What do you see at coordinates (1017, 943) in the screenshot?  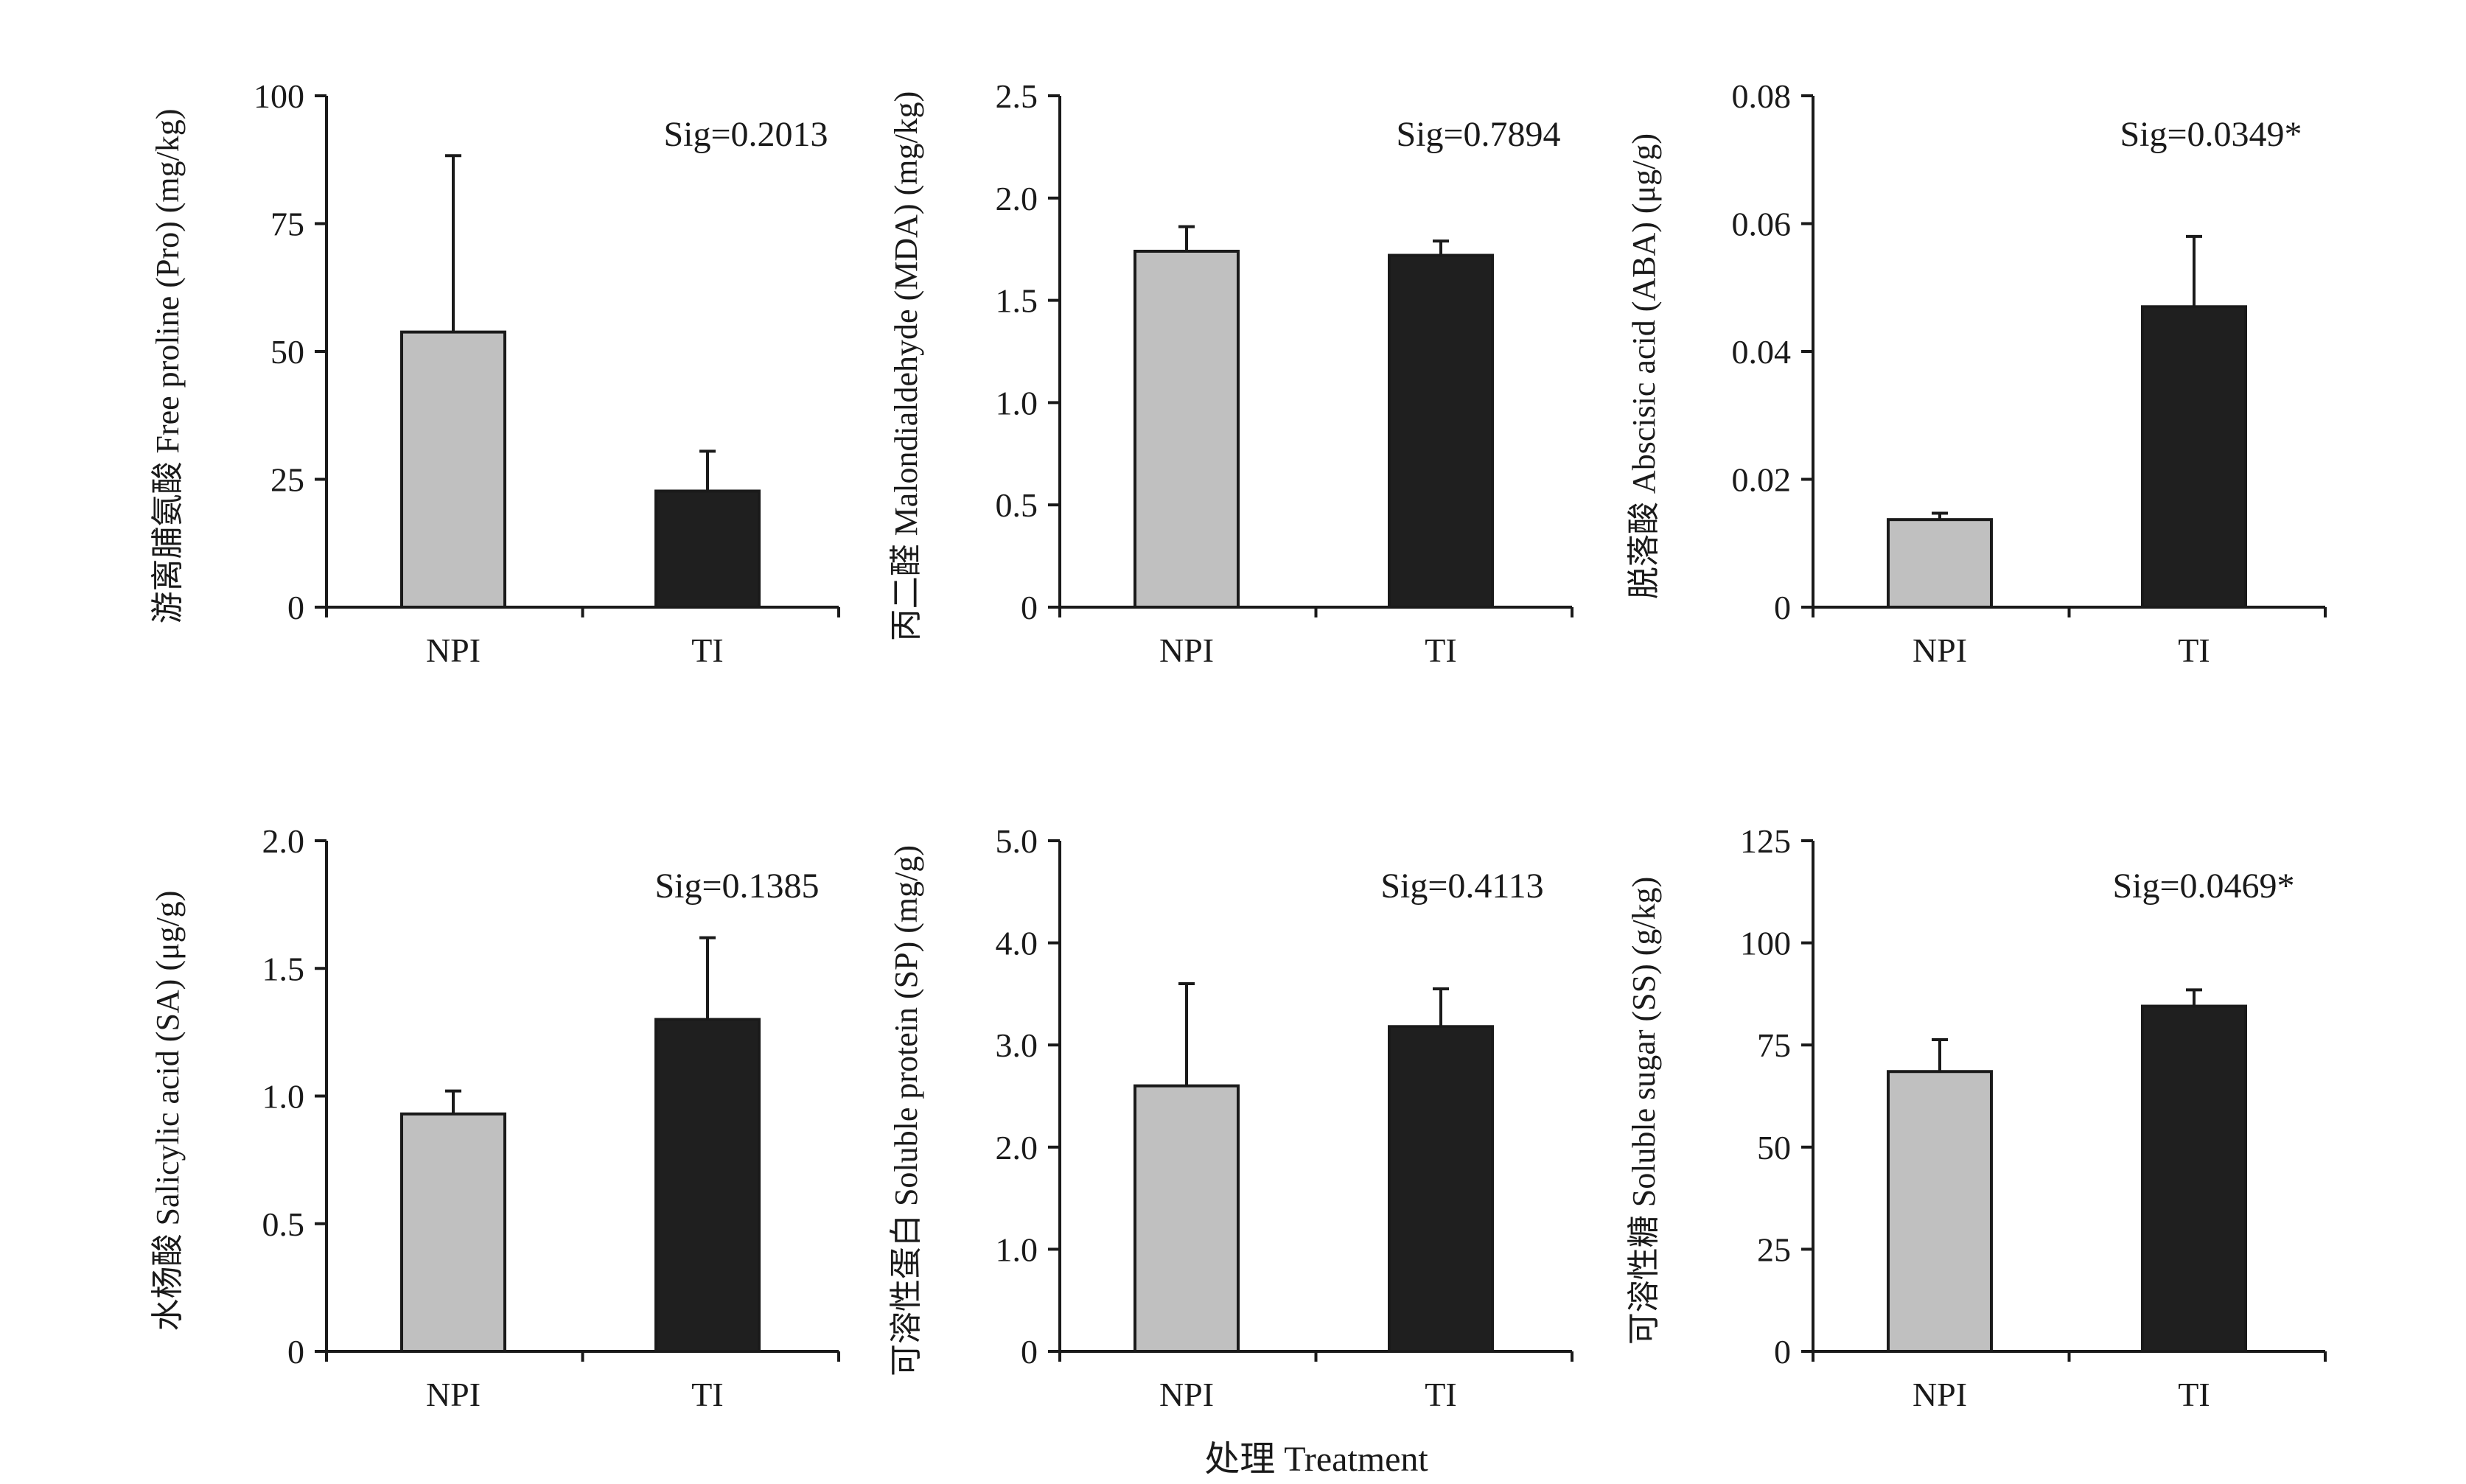 I see `y-tick-label: 4.0` at bounding box center [1017, 943].